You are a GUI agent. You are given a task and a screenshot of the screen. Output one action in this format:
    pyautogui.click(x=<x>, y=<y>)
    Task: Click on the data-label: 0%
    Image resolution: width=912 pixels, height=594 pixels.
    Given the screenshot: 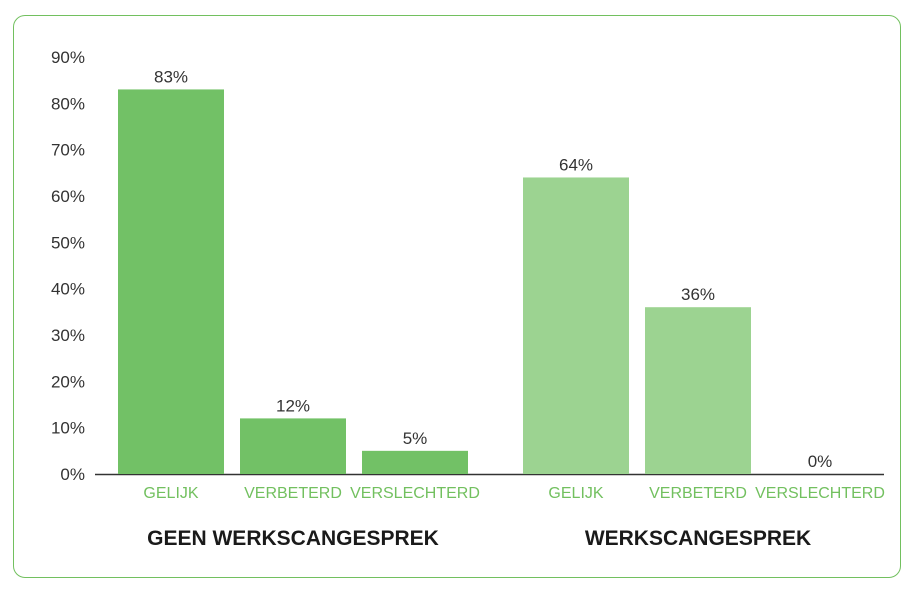 What is the action you would take?
    pyautogui.click(x=820, y=461)
    